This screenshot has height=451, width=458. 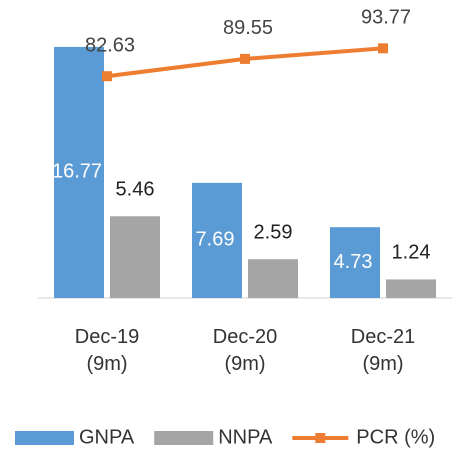 I want to click on x-tick-label: Dec-20 (9m), so click(x=245, y=350).